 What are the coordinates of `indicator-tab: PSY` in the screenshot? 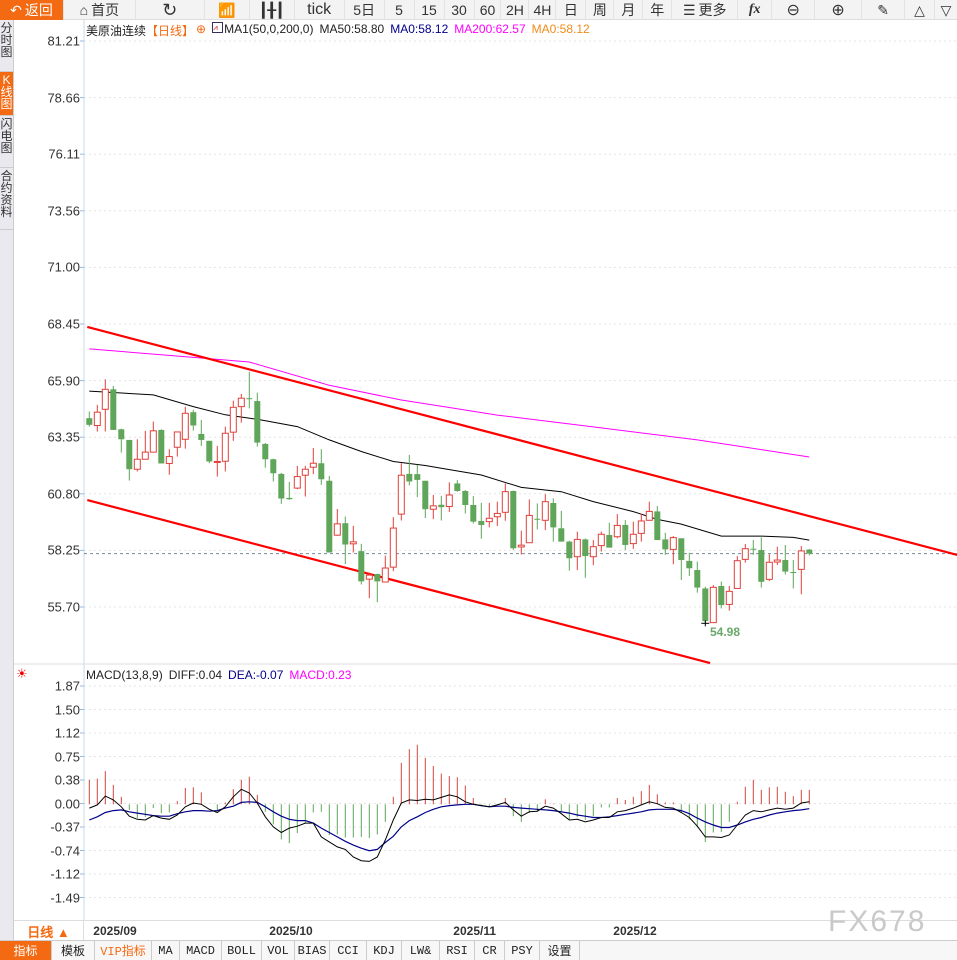 It's located at (522, 950).